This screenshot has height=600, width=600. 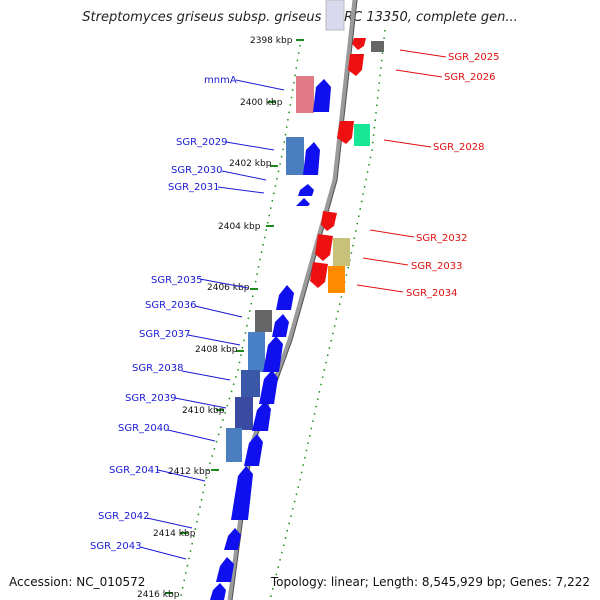 I want to click on tick-label: 2404 kbp, so click(x=239, y=227).